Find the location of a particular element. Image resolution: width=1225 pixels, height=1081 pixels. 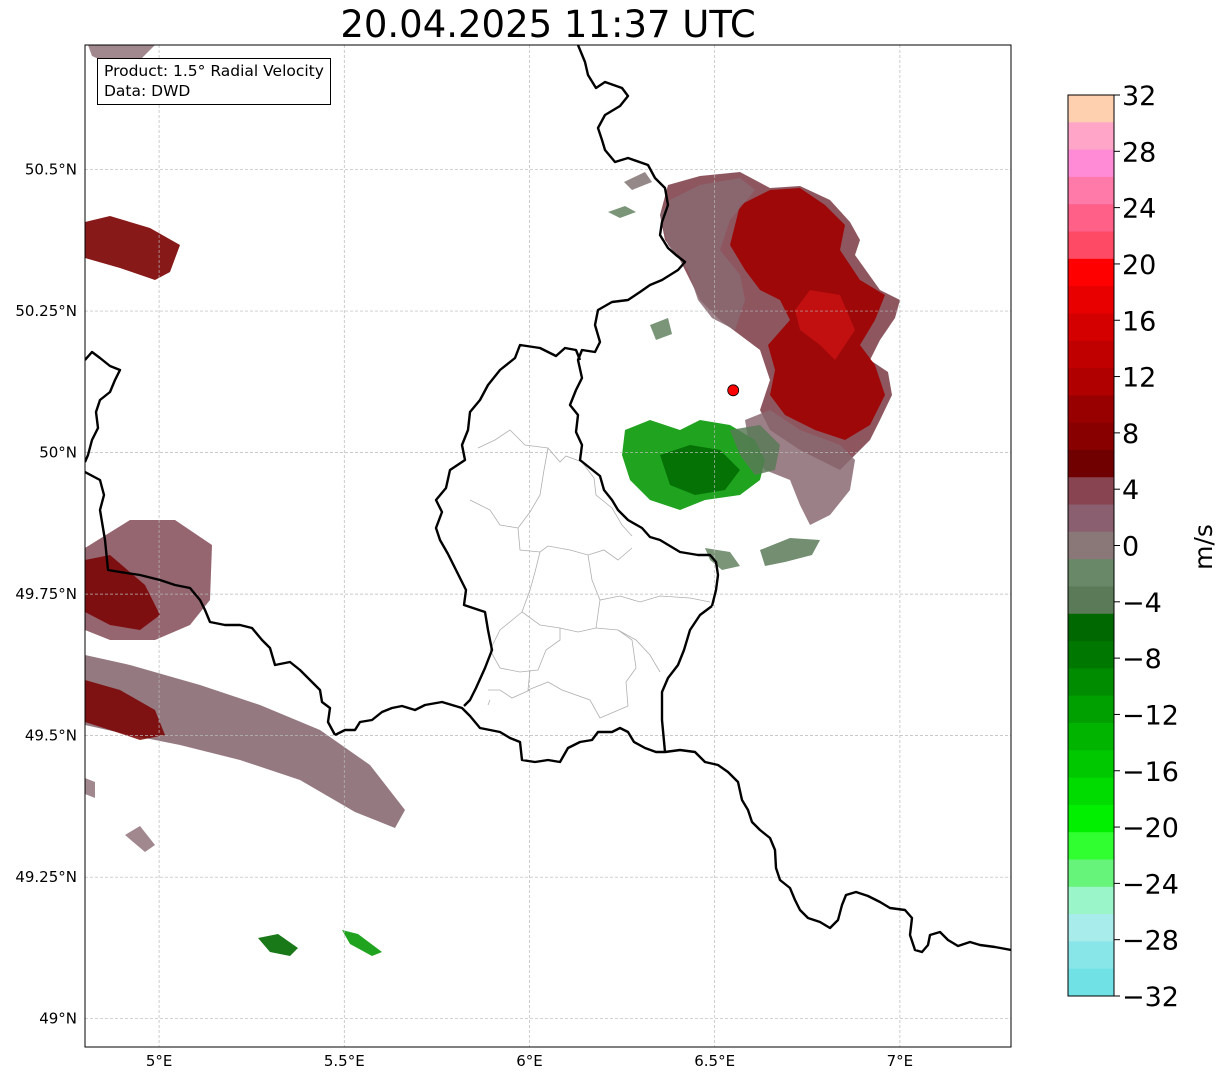

radar-site-marker is located at coordinates (733, 390).